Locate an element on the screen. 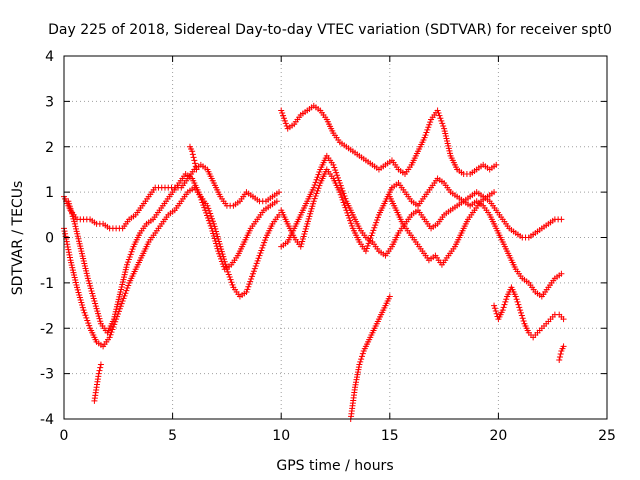 The image size is (640, 480). series-track-f is located at coordinates (421, 205).